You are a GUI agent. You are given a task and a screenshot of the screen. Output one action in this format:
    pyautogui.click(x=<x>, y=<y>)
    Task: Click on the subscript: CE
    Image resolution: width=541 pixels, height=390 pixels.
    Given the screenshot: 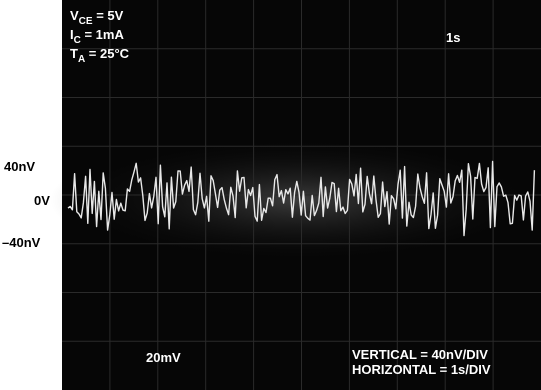 What is the action you would take?
    pyautogui.click(x=86, y=21)
    